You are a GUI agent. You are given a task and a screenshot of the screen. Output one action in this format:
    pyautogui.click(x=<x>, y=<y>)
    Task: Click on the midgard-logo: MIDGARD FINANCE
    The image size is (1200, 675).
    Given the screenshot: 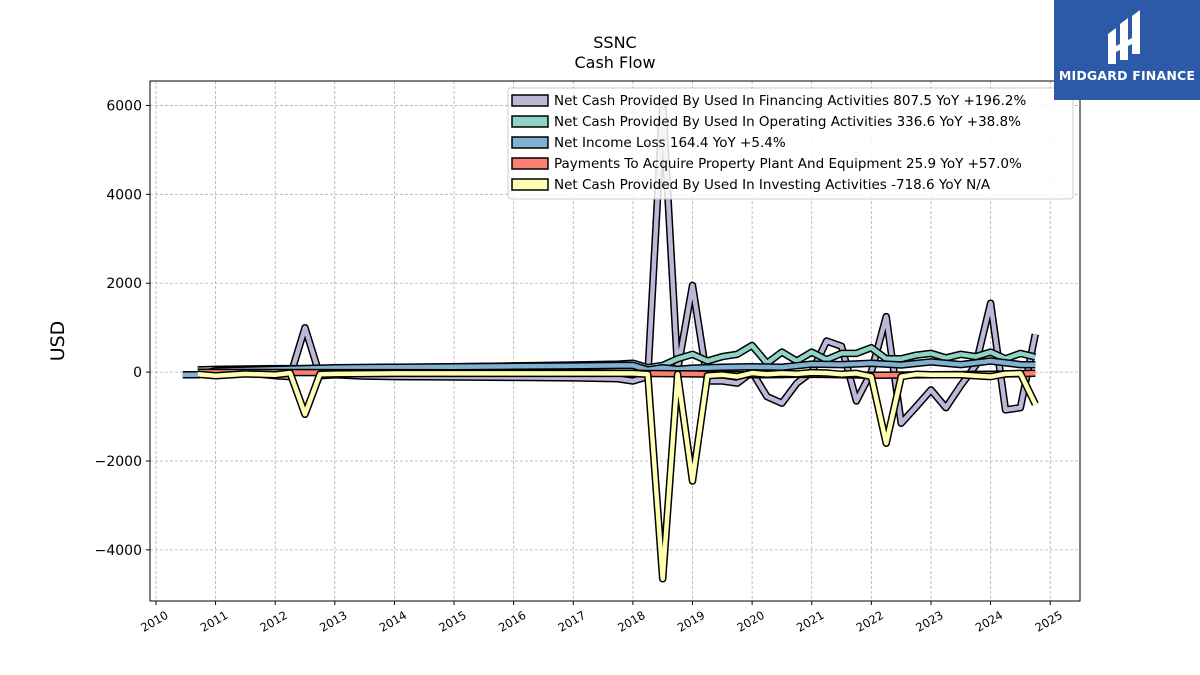 What is the action you would take?
    pyautogui.click(x=1127, y=50)
    